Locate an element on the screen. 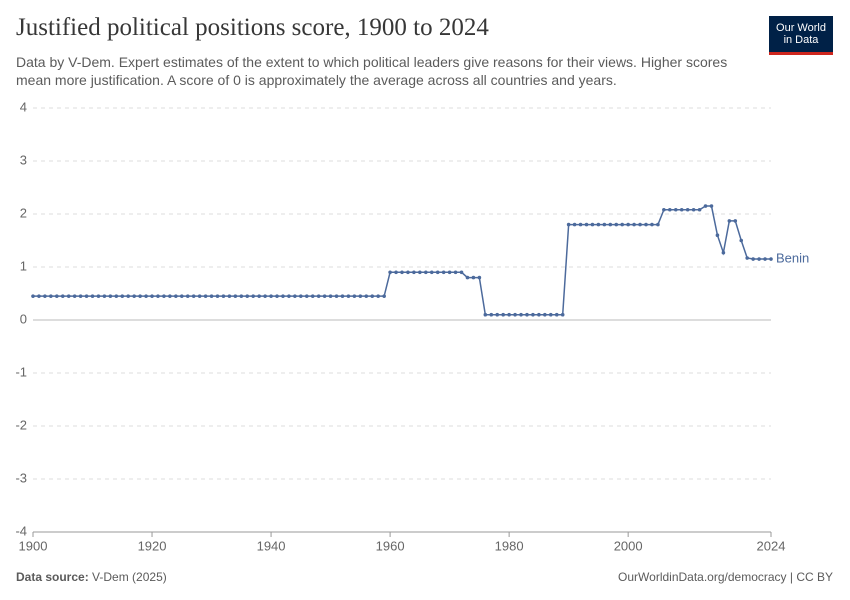 The width and height of the screenshot is (850, 600). y-tick-label: 2 is located at coordinates (23, 212).